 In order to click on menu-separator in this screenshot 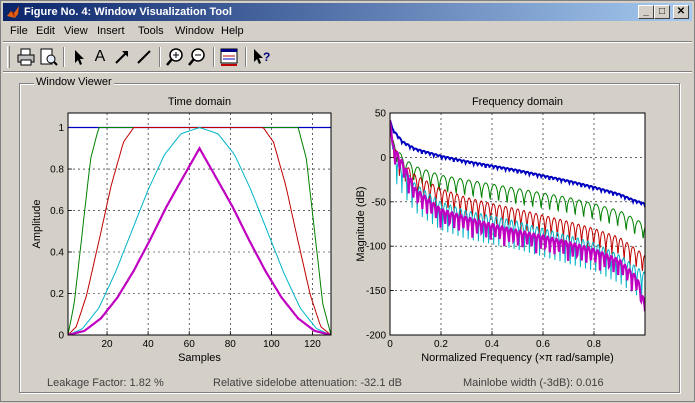, I will do `click(347, 42)`.